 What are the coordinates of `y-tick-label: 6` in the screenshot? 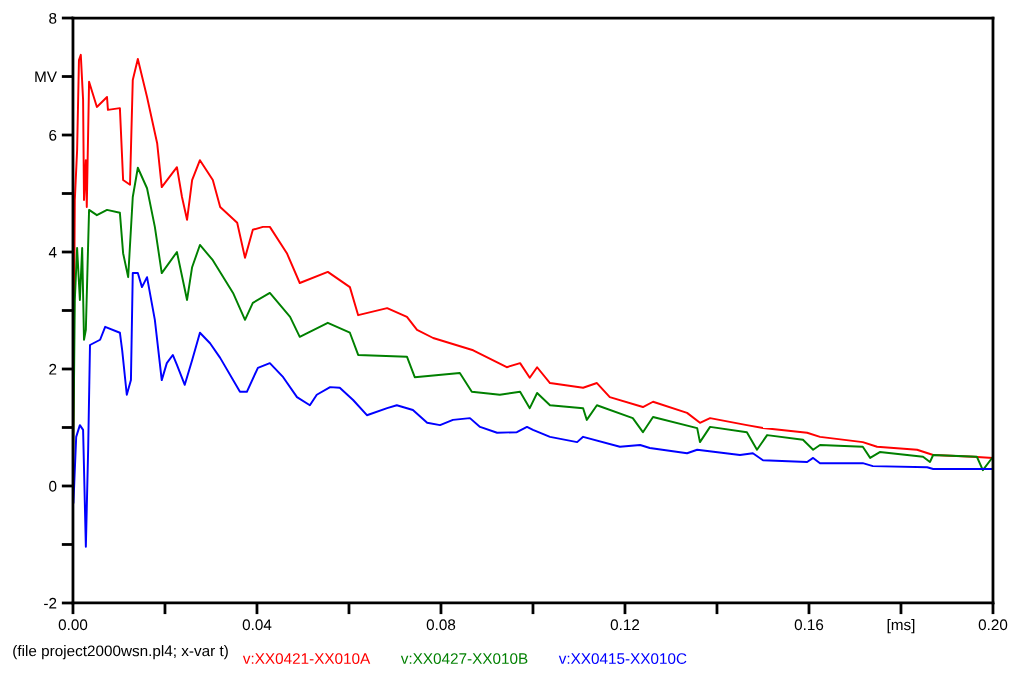 It's located at (53, 135).